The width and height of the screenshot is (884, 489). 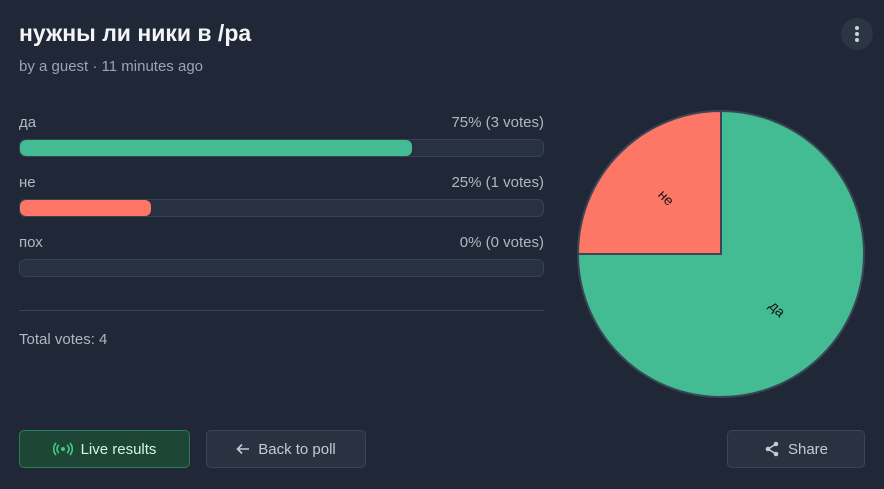 What do you see at coordinates (27, 182) in the screenshot?
I see `option-label: не` at bounding box center [27, 182].